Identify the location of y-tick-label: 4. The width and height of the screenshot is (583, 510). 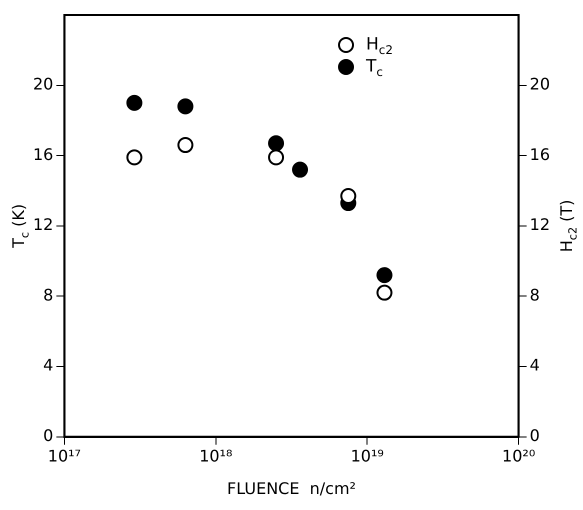
(48, 365).